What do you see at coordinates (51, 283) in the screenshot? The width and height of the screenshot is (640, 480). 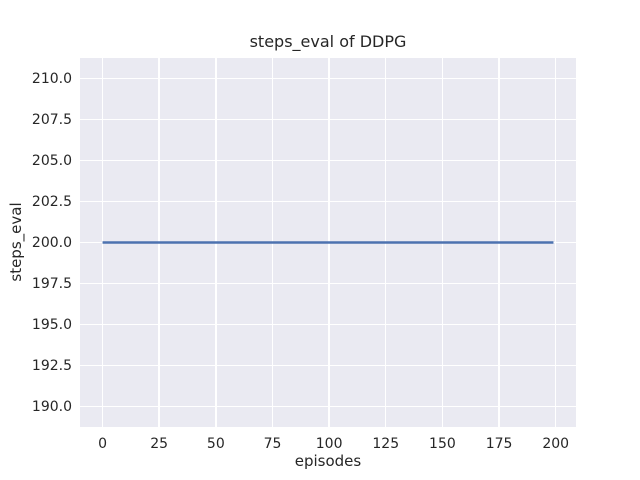 I see `y-tick-label: 197.5` at bounding box center [51, 283].